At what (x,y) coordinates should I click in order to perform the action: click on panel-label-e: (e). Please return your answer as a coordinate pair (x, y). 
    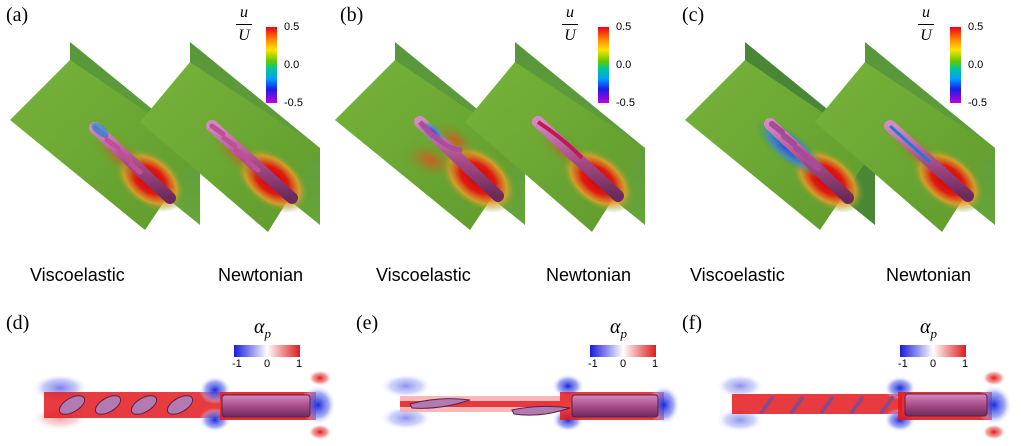
    Looking at the image, I should click on (367, 323).